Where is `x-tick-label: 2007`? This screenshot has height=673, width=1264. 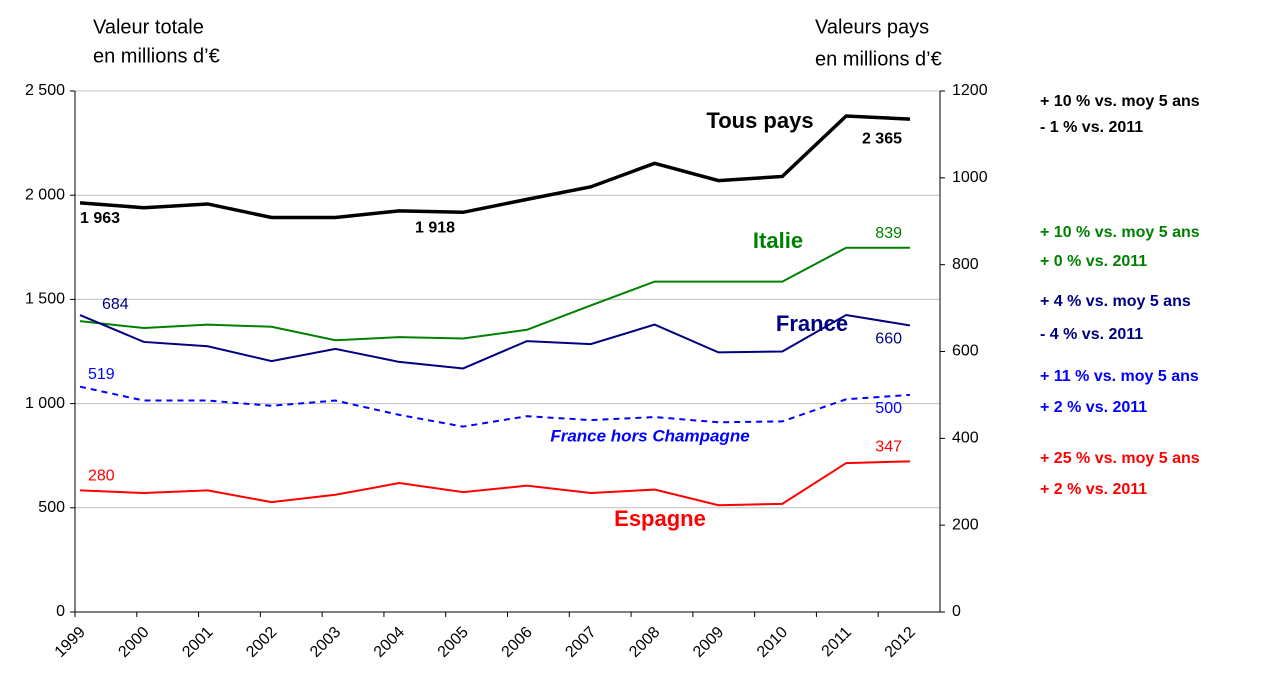 x-tick-label: 2007 is located at coordinates (580, 642).